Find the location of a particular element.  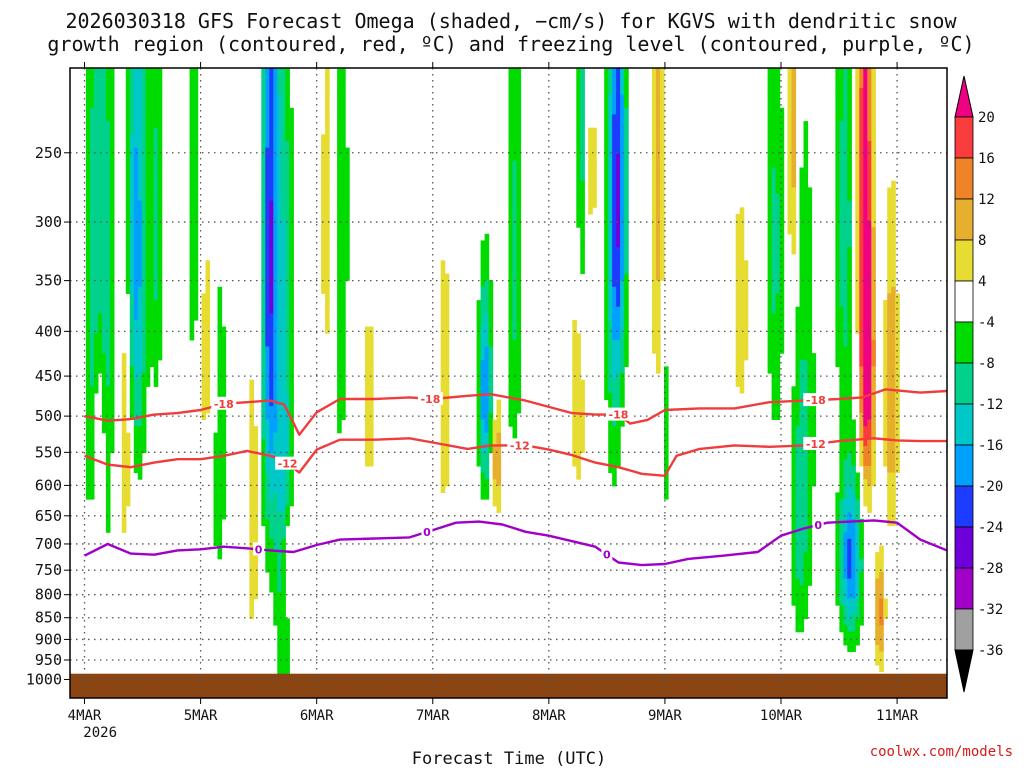

contour-label-bg is located at coordinates (618, 414).